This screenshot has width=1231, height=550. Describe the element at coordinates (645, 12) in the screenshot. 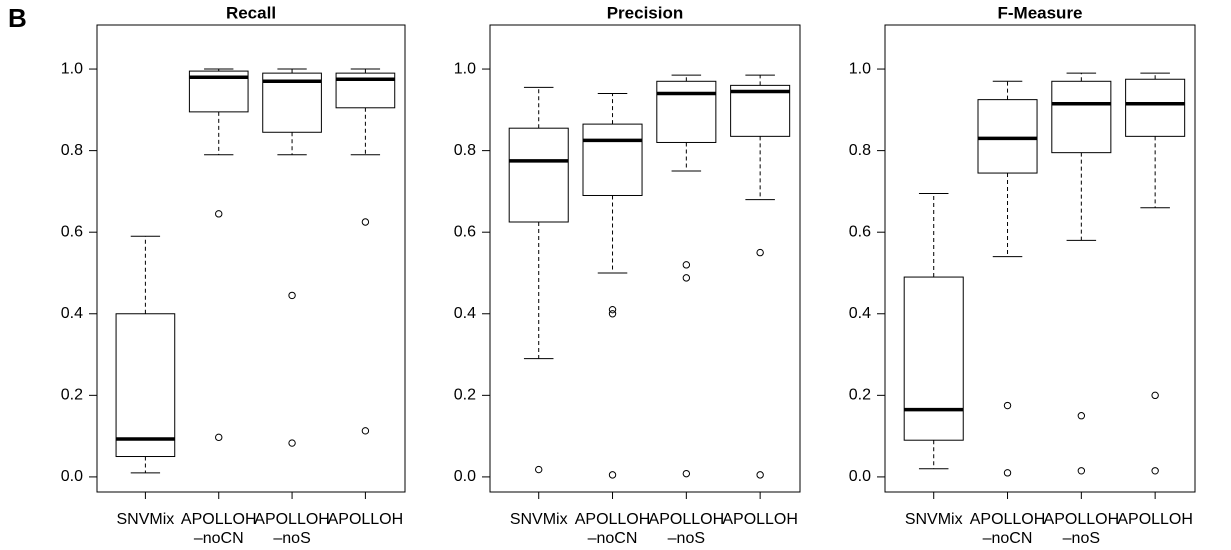

I see `chart-title: Precision` at that location.